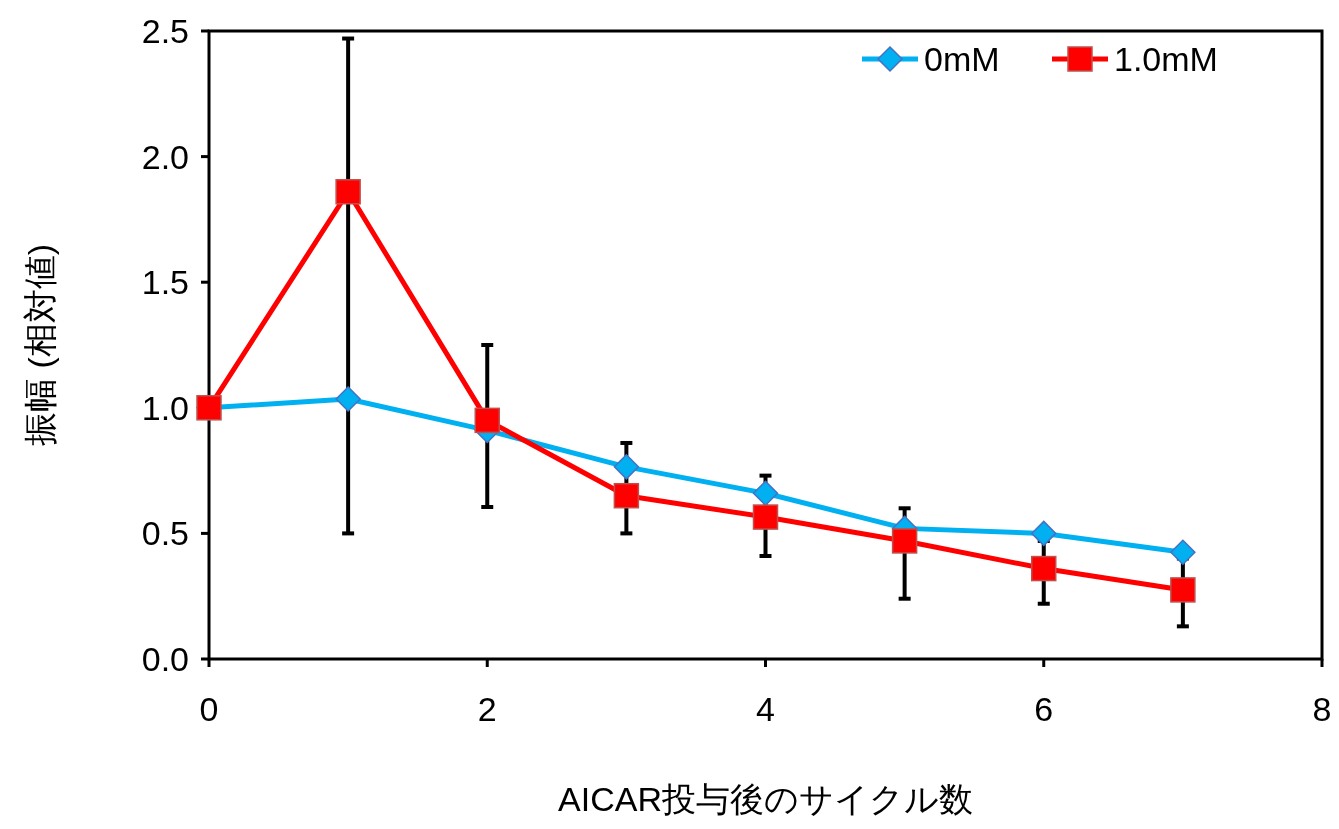  What do you see at coordinates (165, 282) in the screenshot?
I see `y-tick-label: 1.5` at bounding box center [165, 282].